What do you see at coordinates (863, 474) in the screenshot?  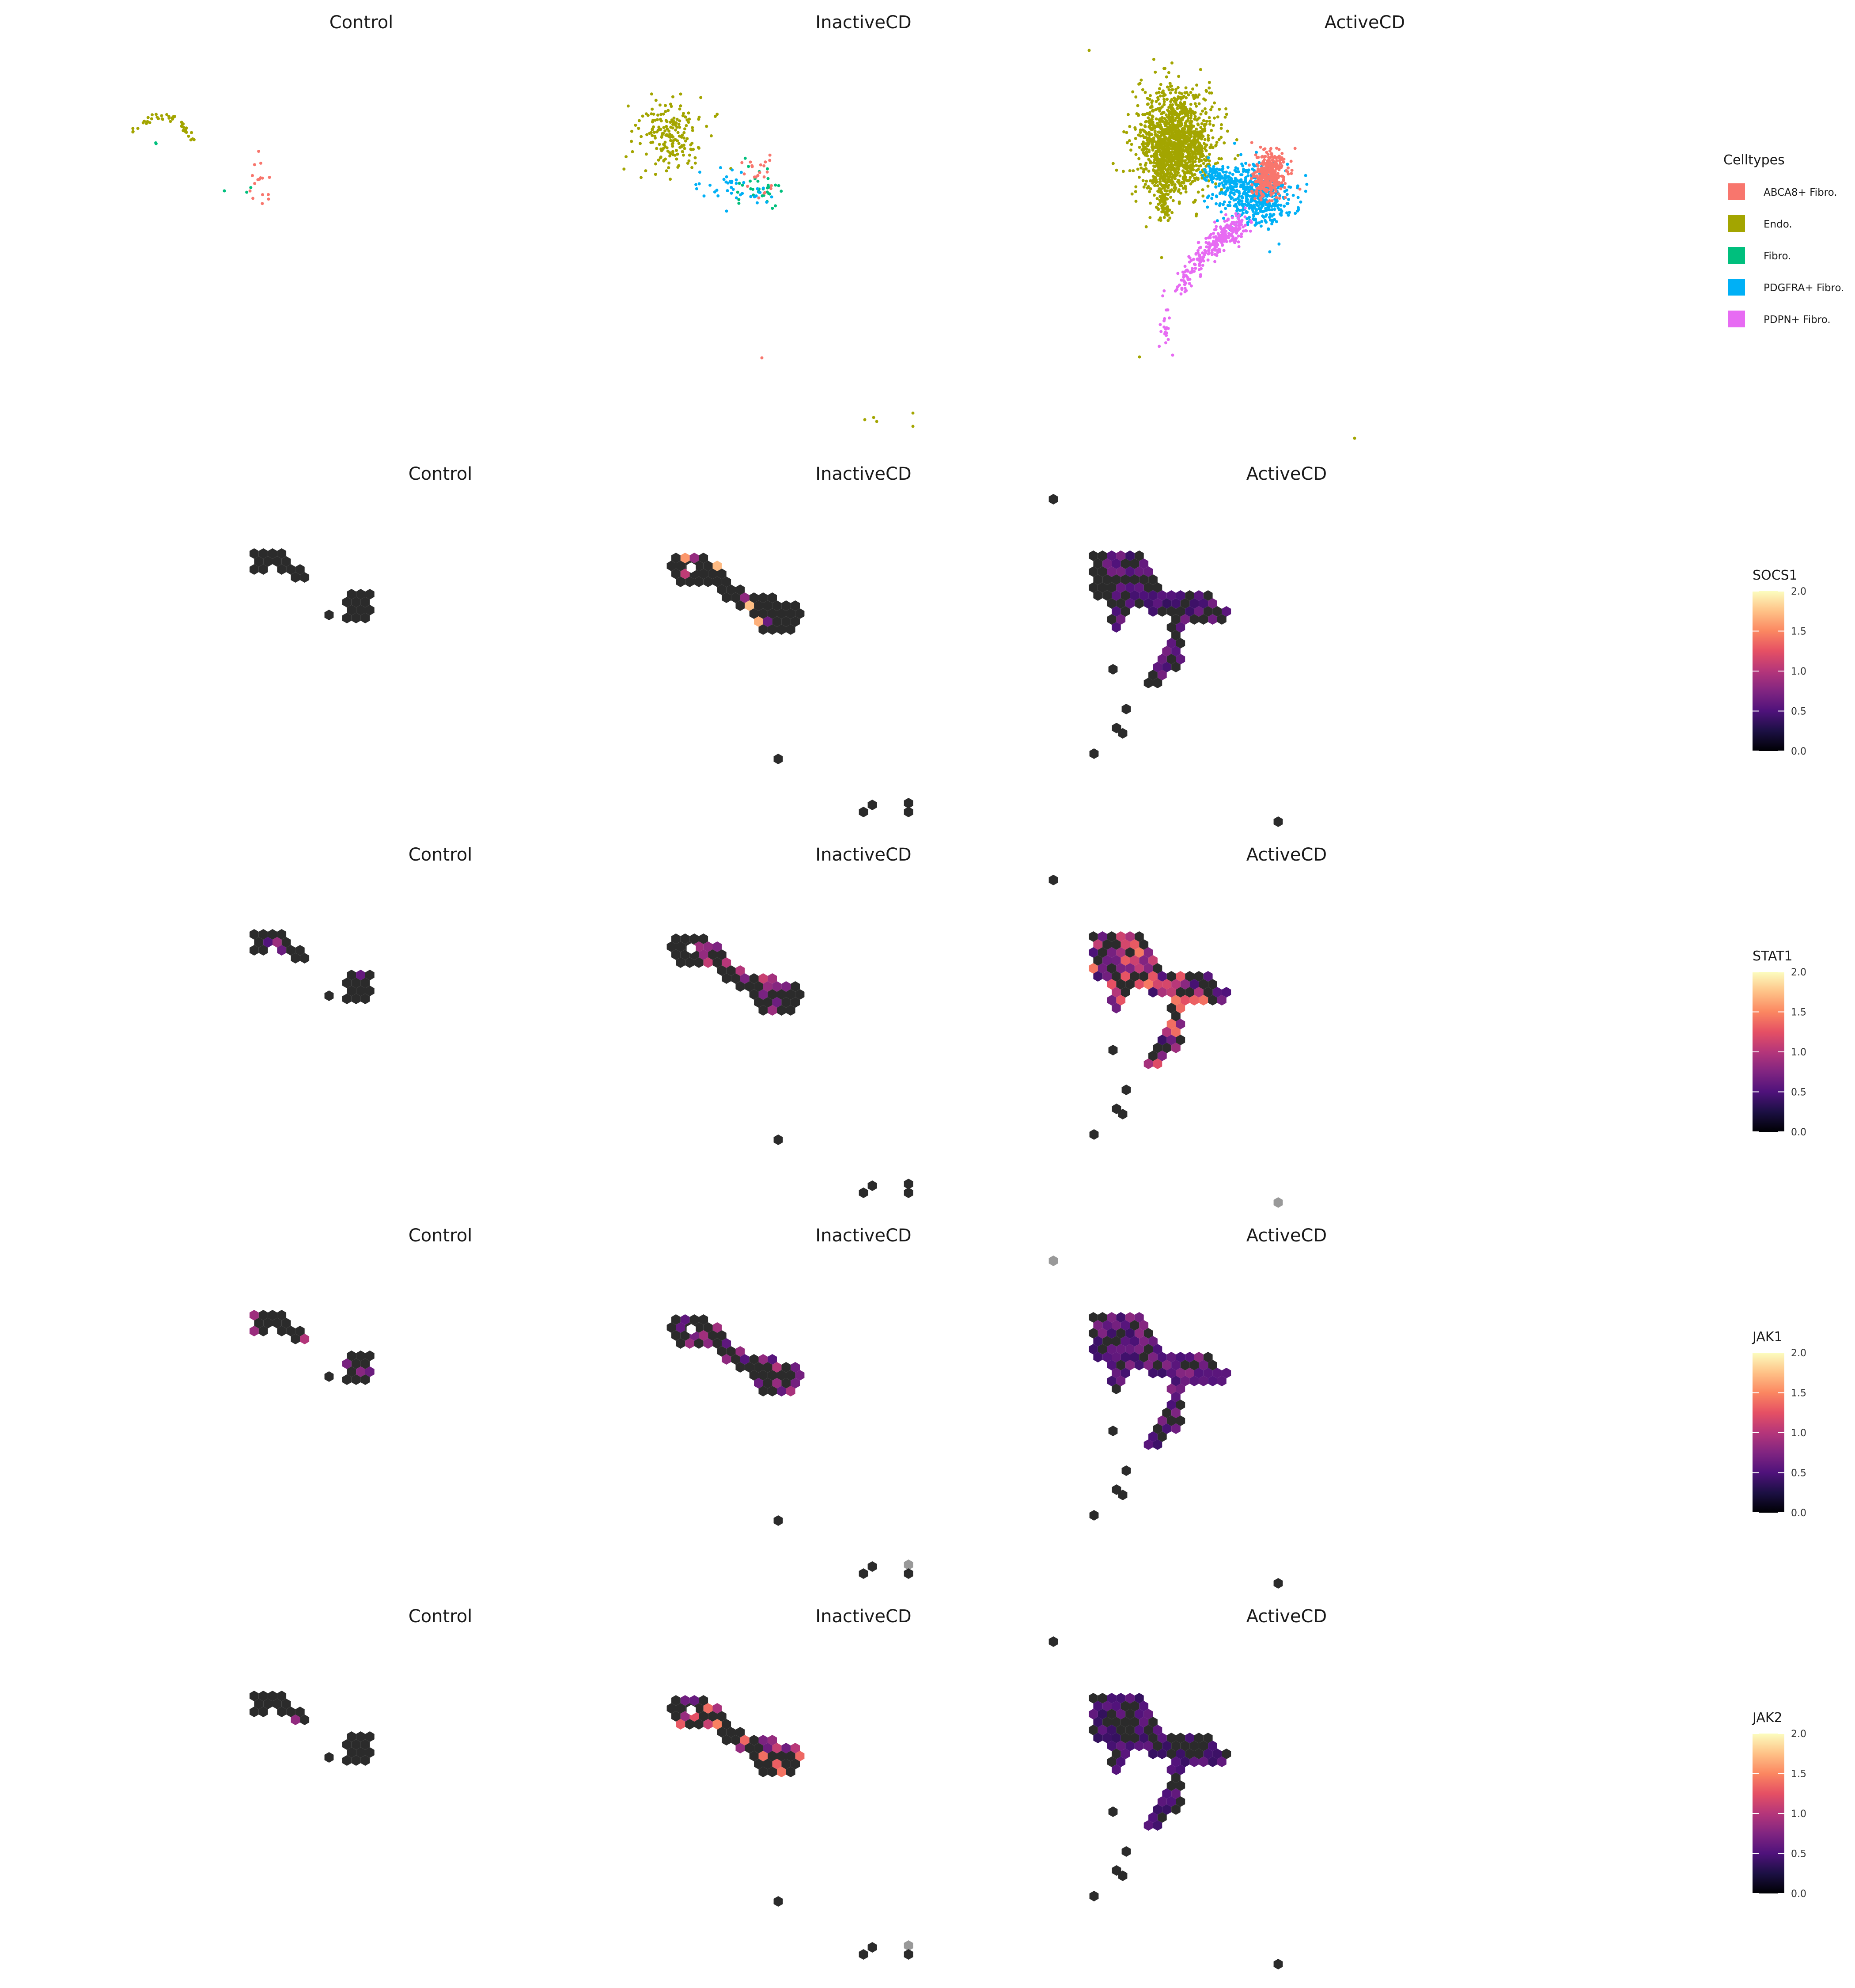 I see `panel-title-inactivecd: InactiveCD` at bounding box center [863, 474].